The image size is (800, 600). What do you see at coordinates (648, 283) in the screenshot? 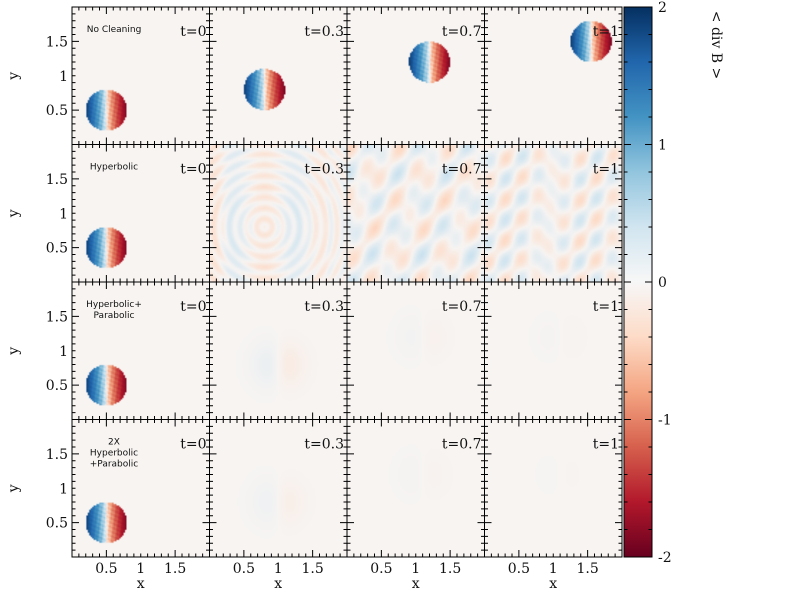
I see `colorbar-ticks: 2 1 0 -1 -2` at bounding box center [648, 283].